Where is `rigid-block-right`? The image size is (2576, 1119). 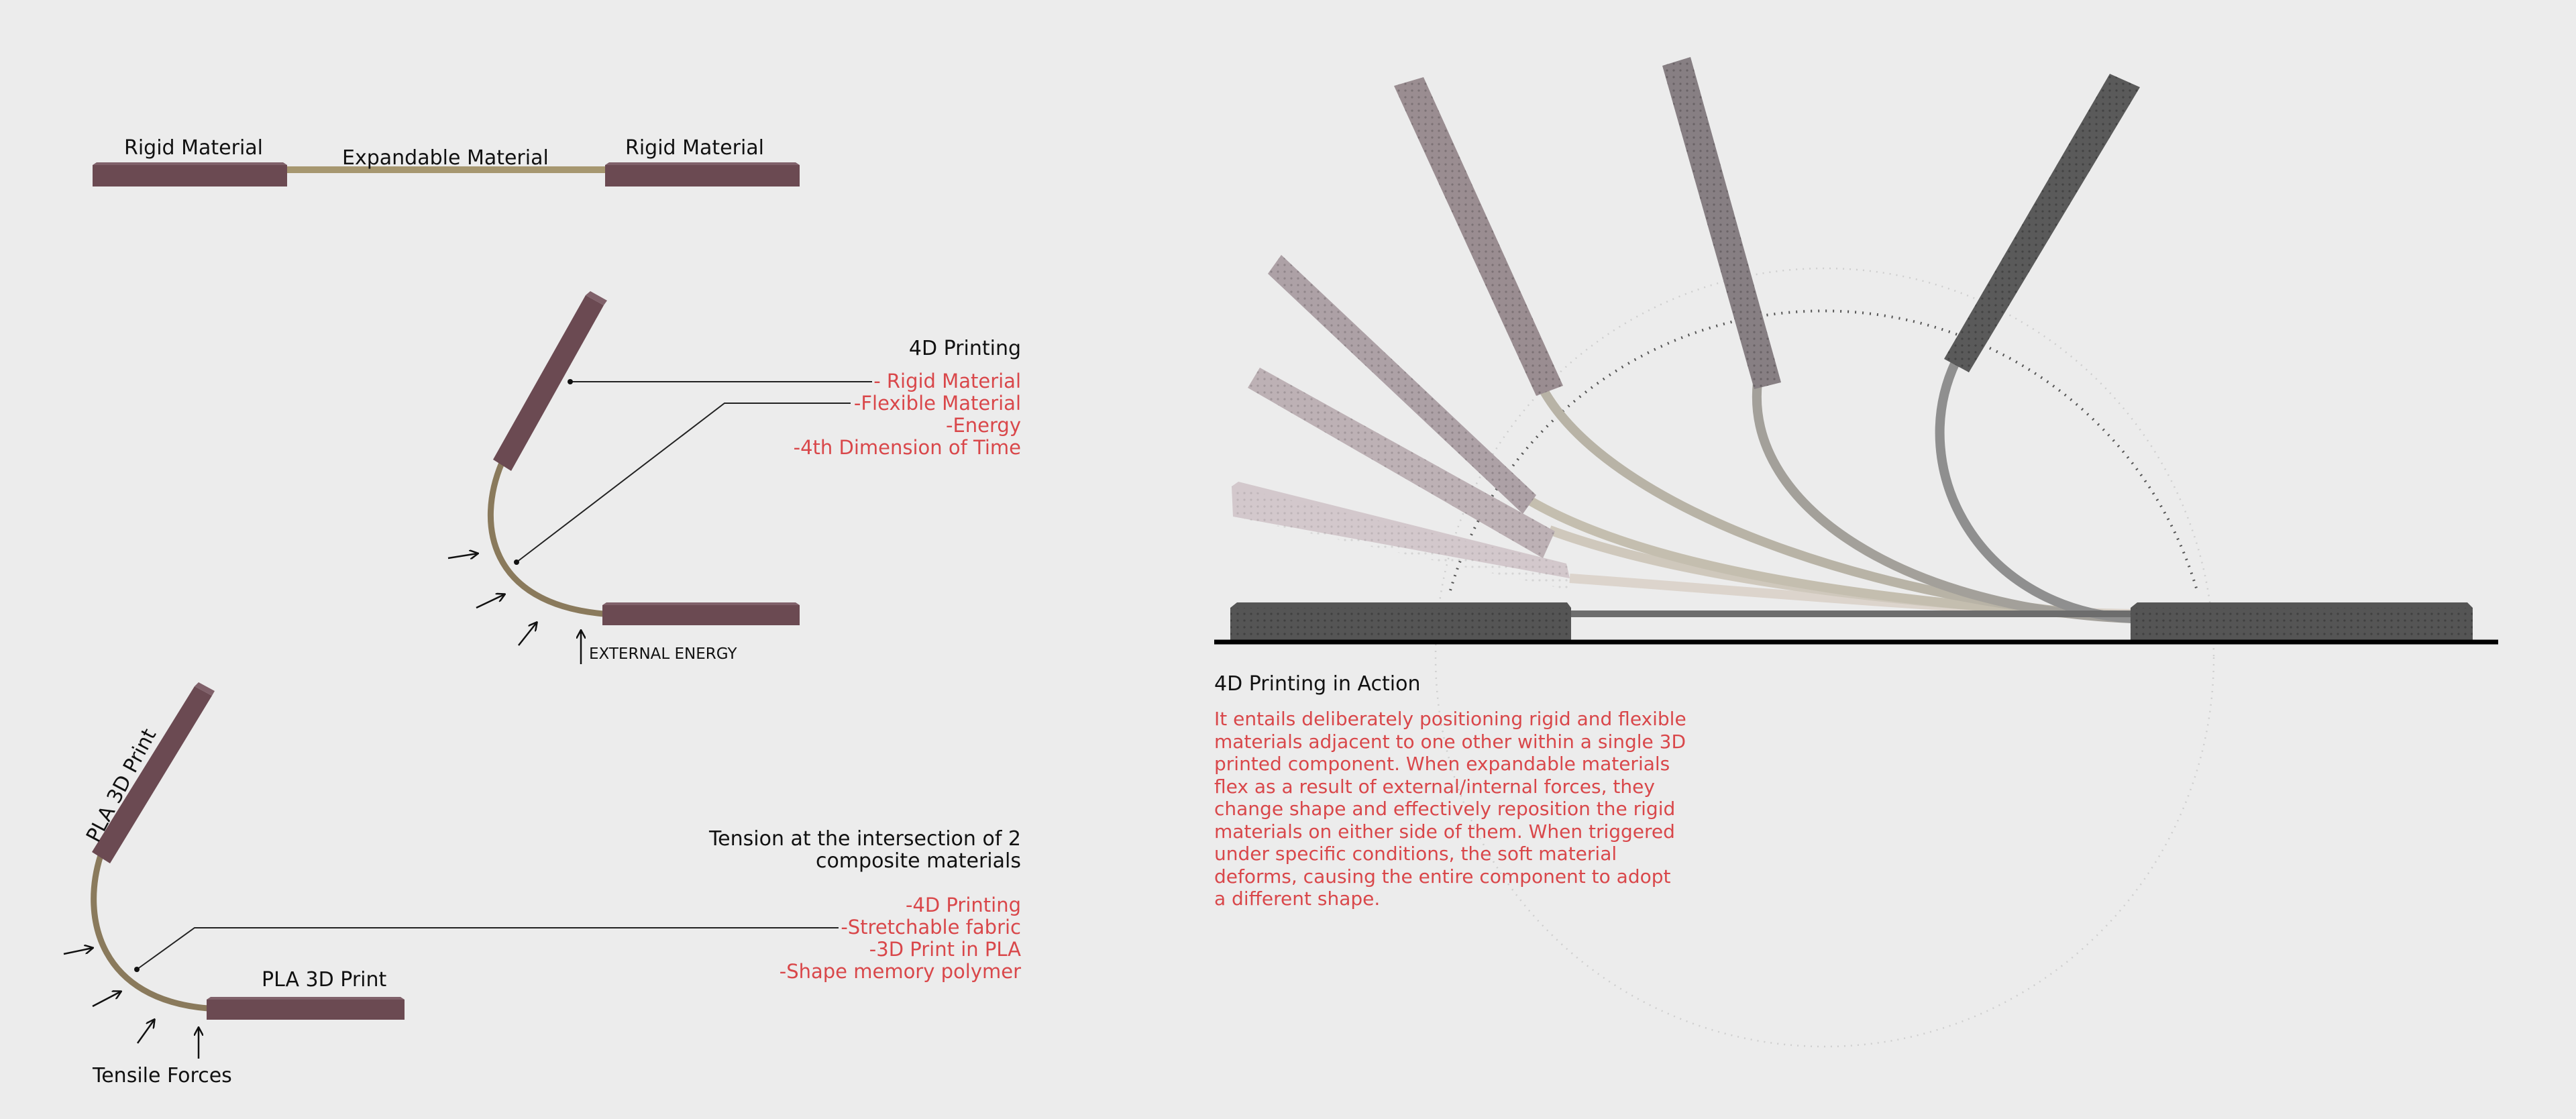
rigid-block-right is located at coordinates (702, 176).